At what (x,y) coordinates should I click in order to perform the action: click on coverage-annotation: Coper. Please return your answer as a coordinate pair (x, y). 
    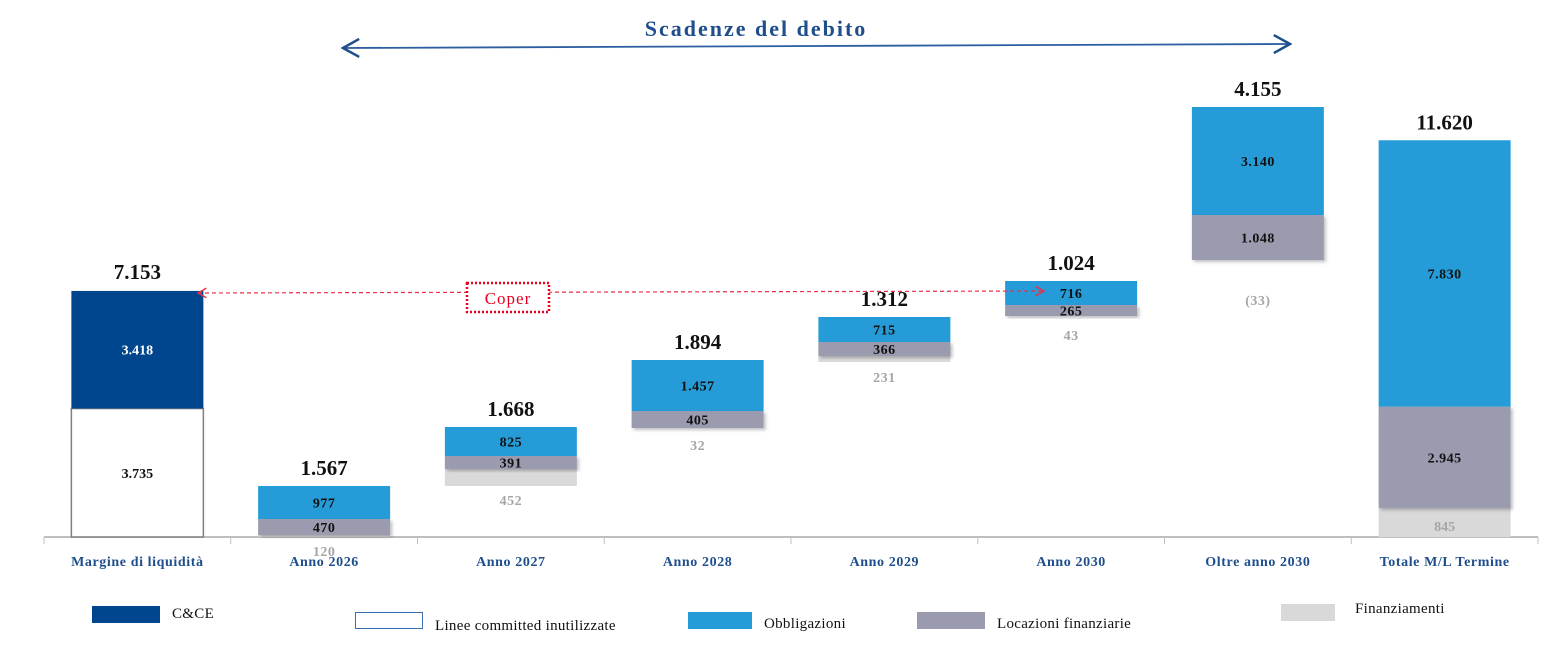
    Looking at the image, I should click on (621, 297).